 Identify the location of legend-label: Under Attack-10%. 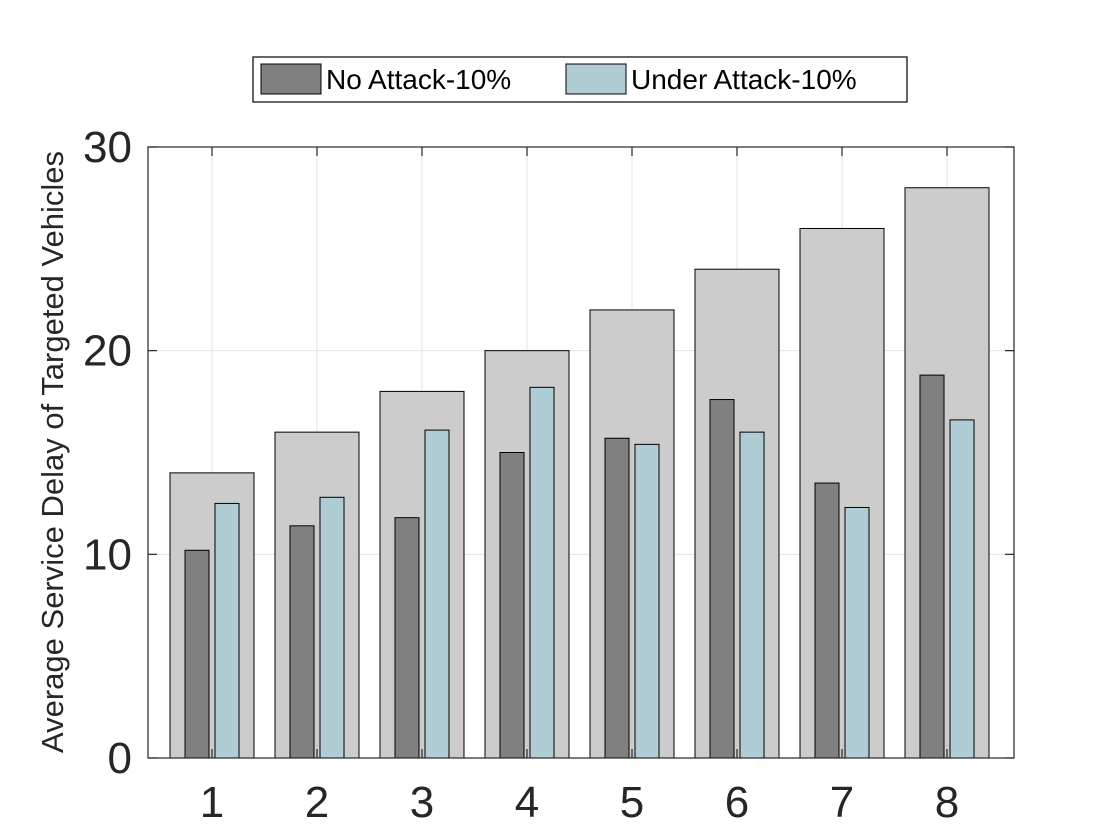
(744, 79).